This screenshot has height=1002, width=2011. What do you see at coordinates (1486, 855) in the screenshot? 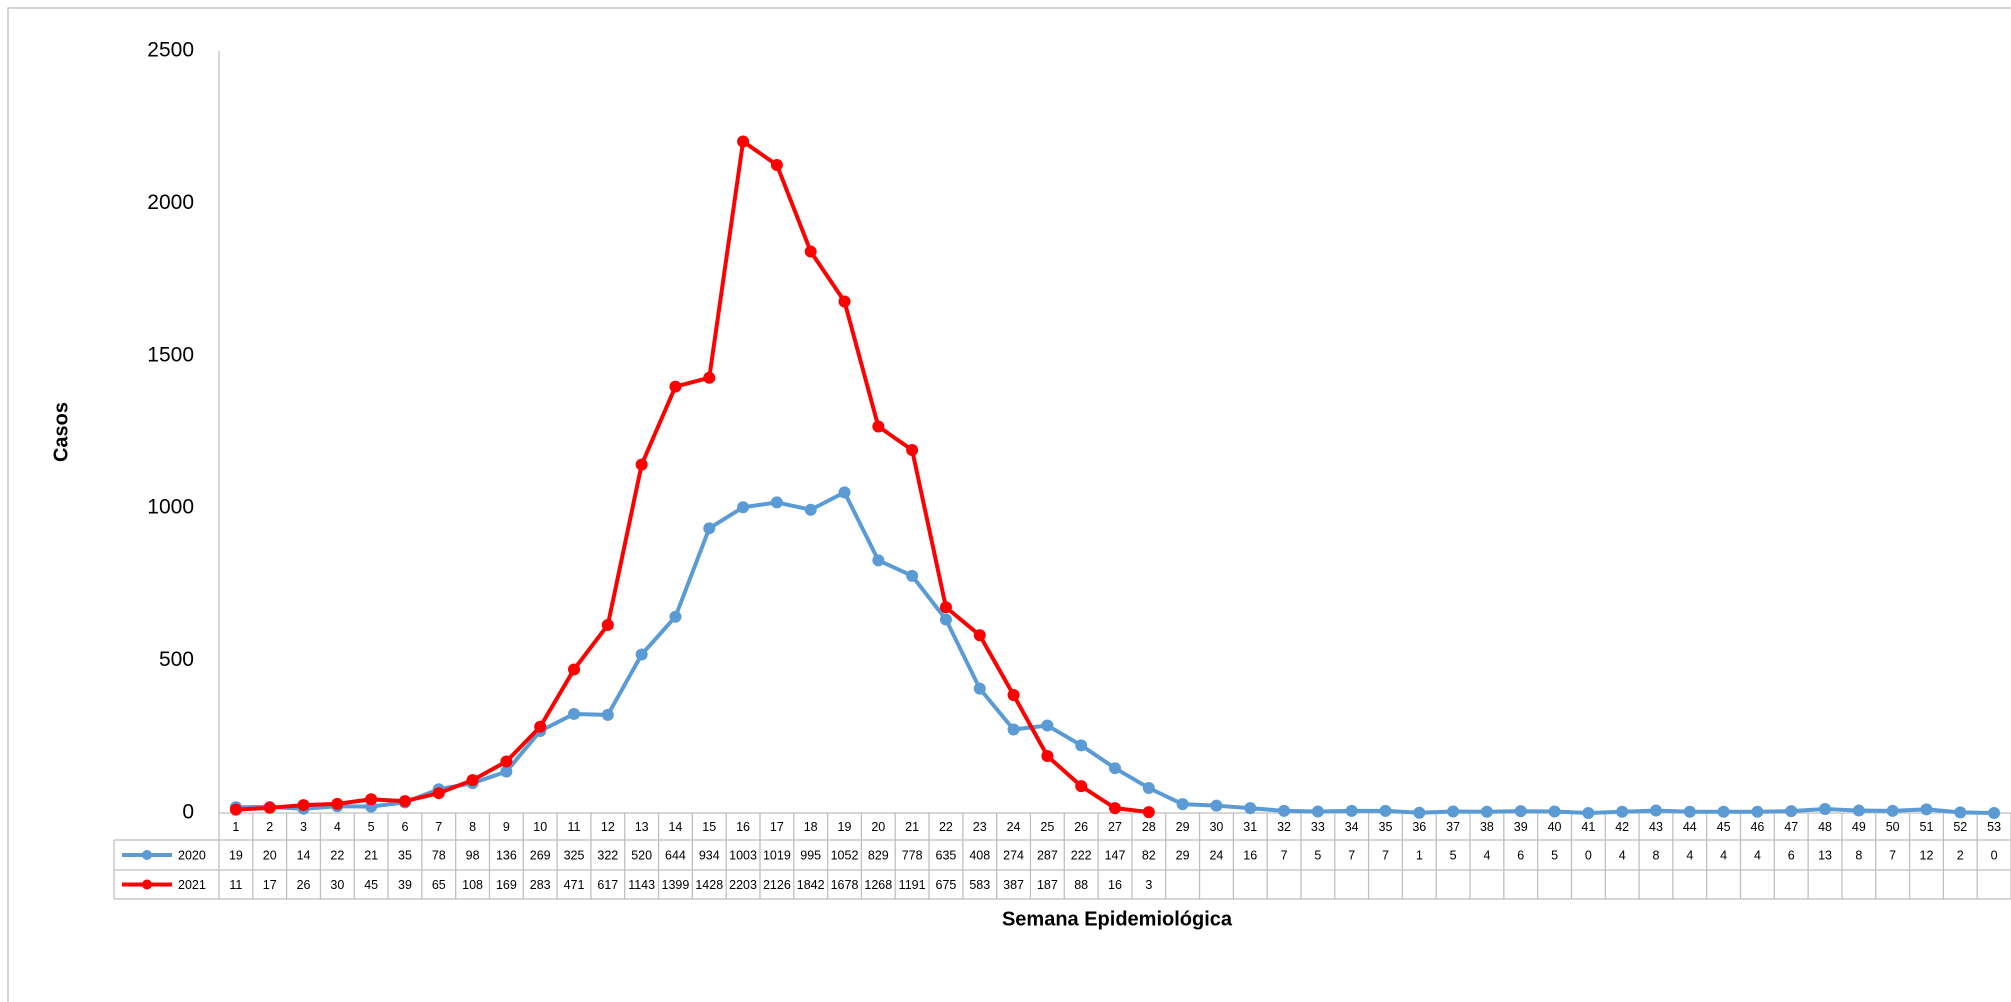
I see `table-value: 4` at bounding box center [1486, 855].